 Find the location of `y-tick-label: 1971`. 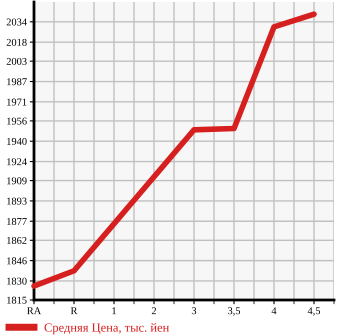

y-tick-label: 1971 is located at coordinates (16, 102).